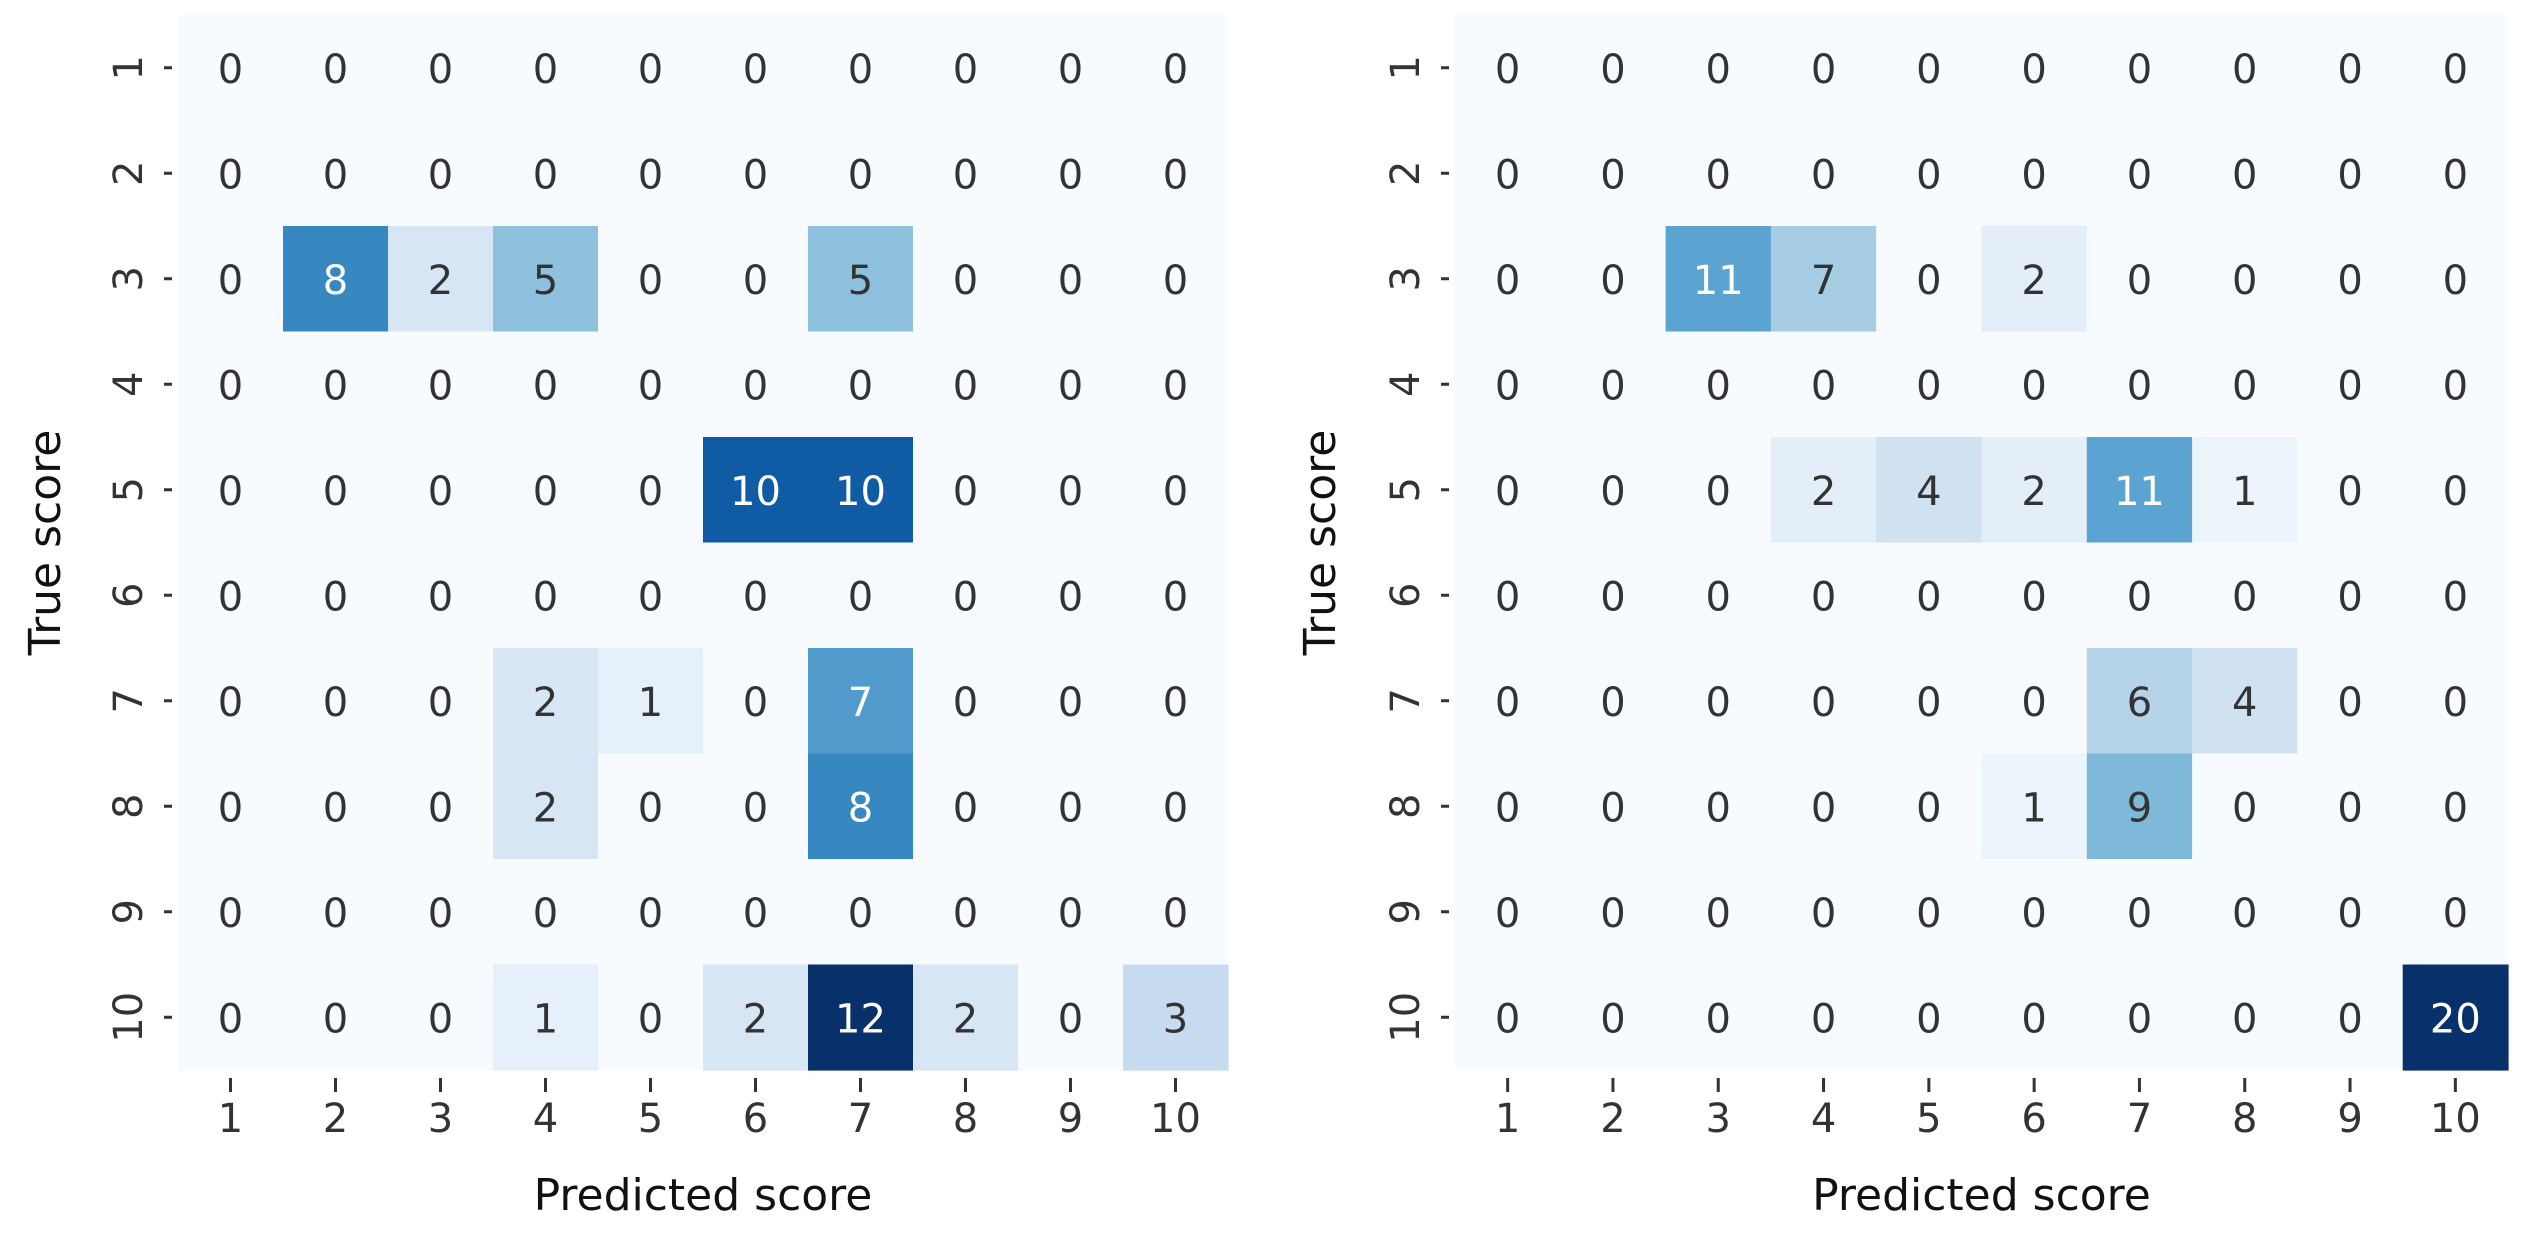 The height and width of the screenshot is (1242, 2523). What do you see at coordinates (651, 490) in the screenshot?
I see `heatmap-cell-r5-c5` at bounding box center [651, 490].